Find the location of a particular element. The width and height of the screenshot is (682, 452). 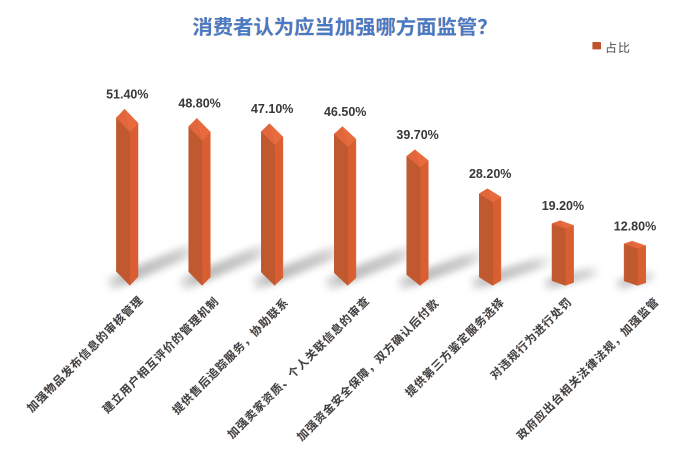

svg-text: 47.10% is located at coordinates (272, 109).